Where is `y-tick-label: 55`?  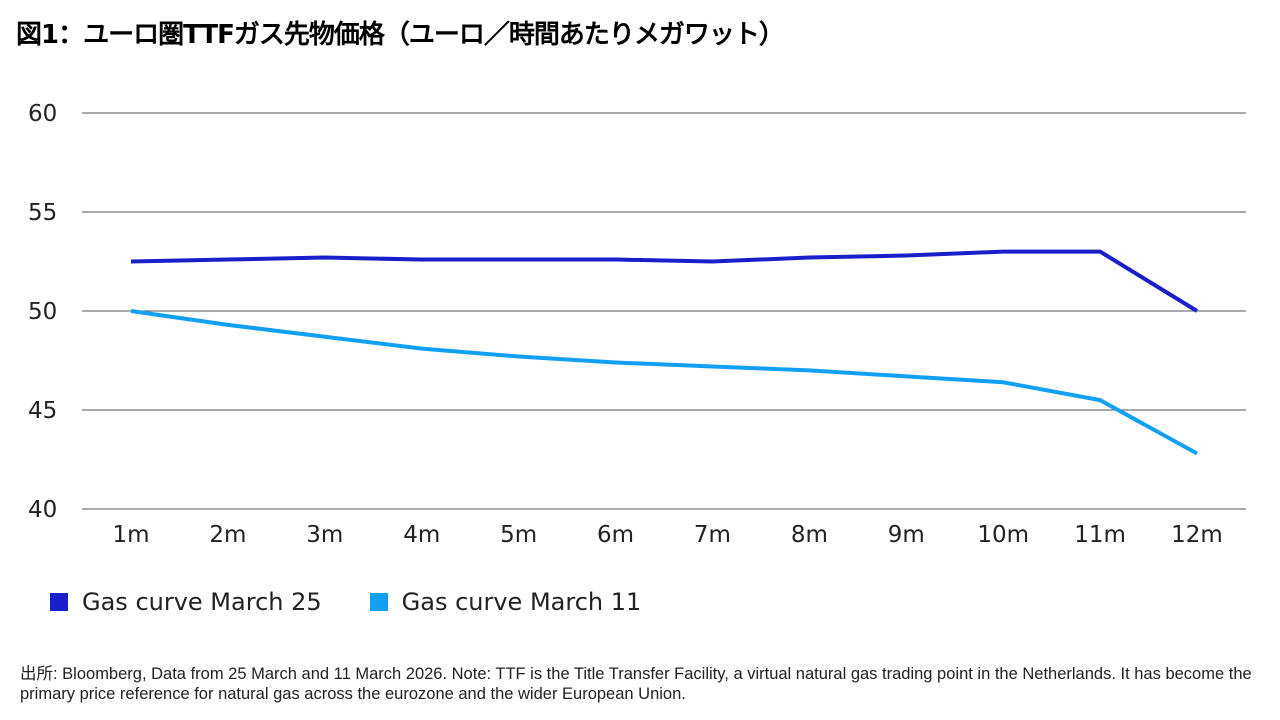
y-tick-label: 55 is located at coordinates (42, 213).